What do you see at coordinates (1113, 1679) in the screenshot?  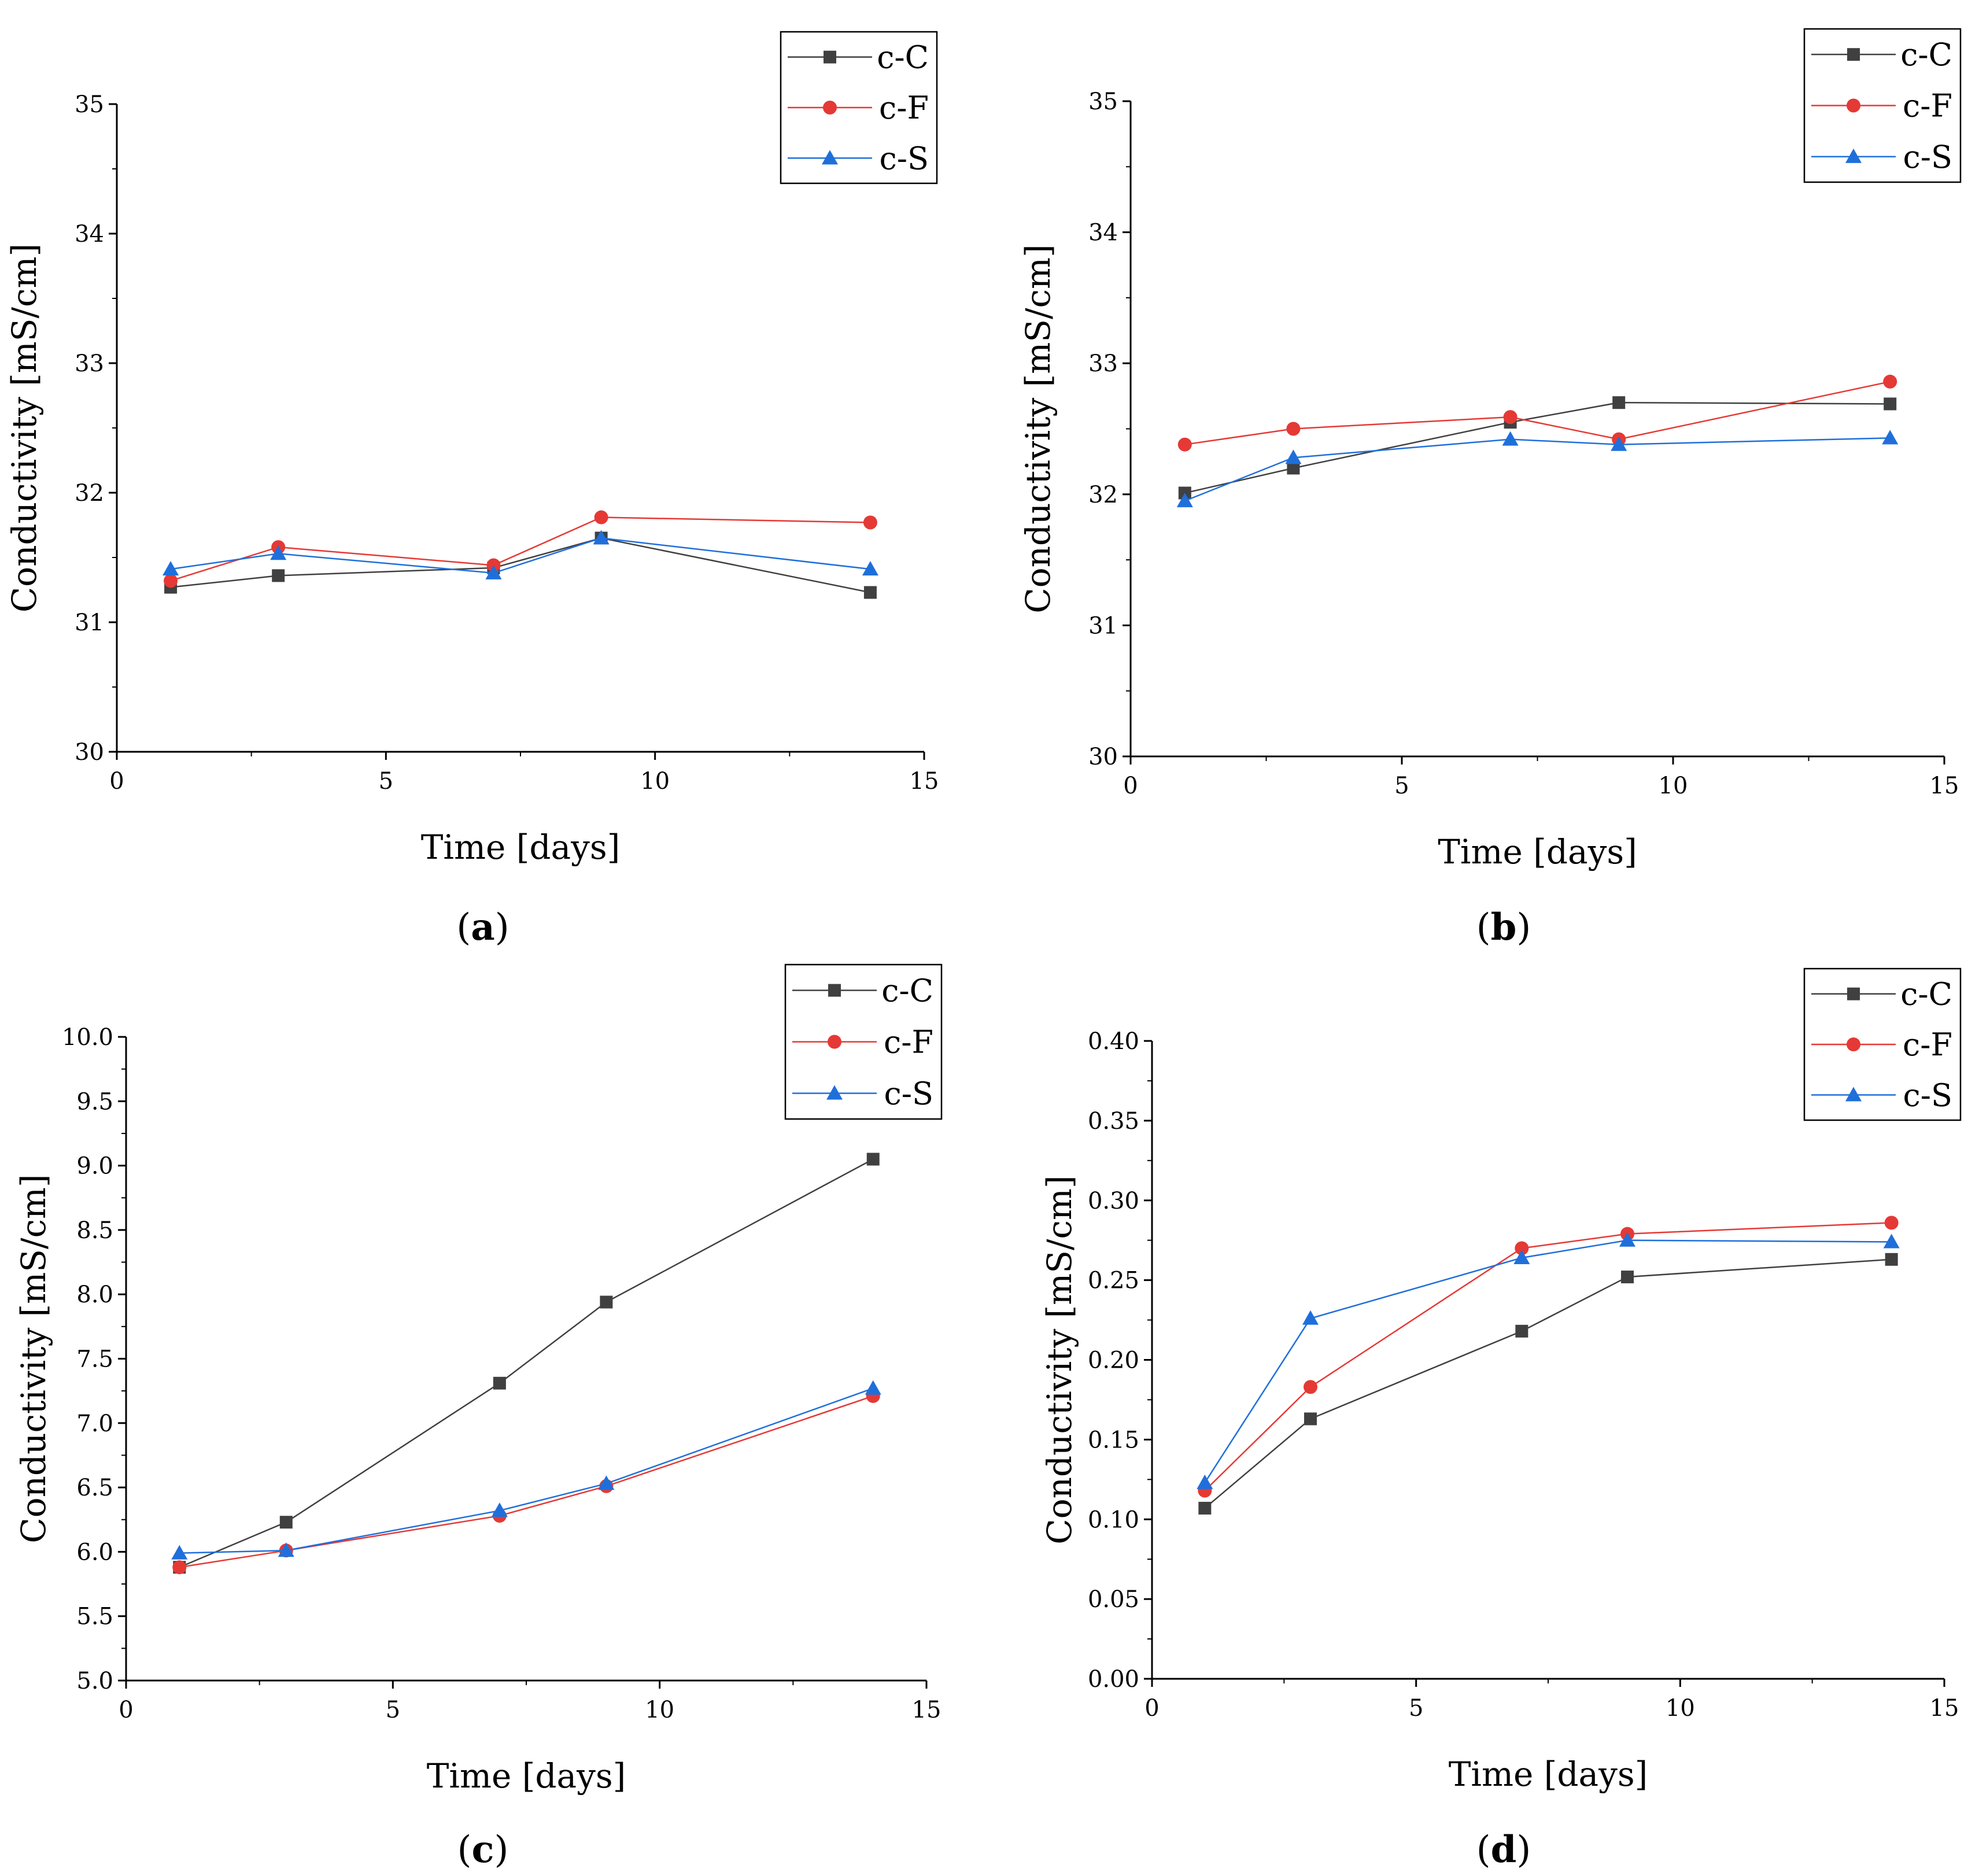 I see `y-tick-label: 0.00` at bounding box center [1113, 1679].